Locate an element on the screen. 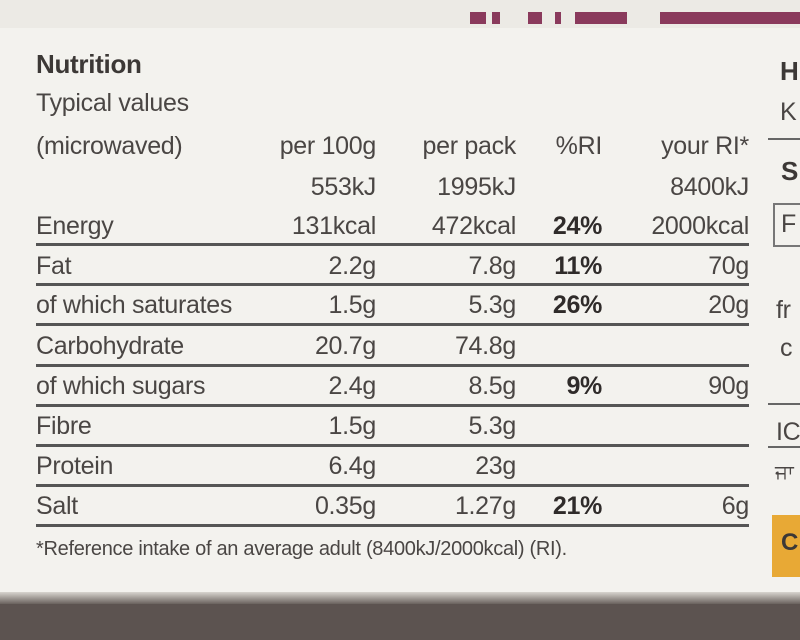 This screenshot has width=800, height=640. energy-kj-perpack: 1995kJ is located at coordinates (476, 187).